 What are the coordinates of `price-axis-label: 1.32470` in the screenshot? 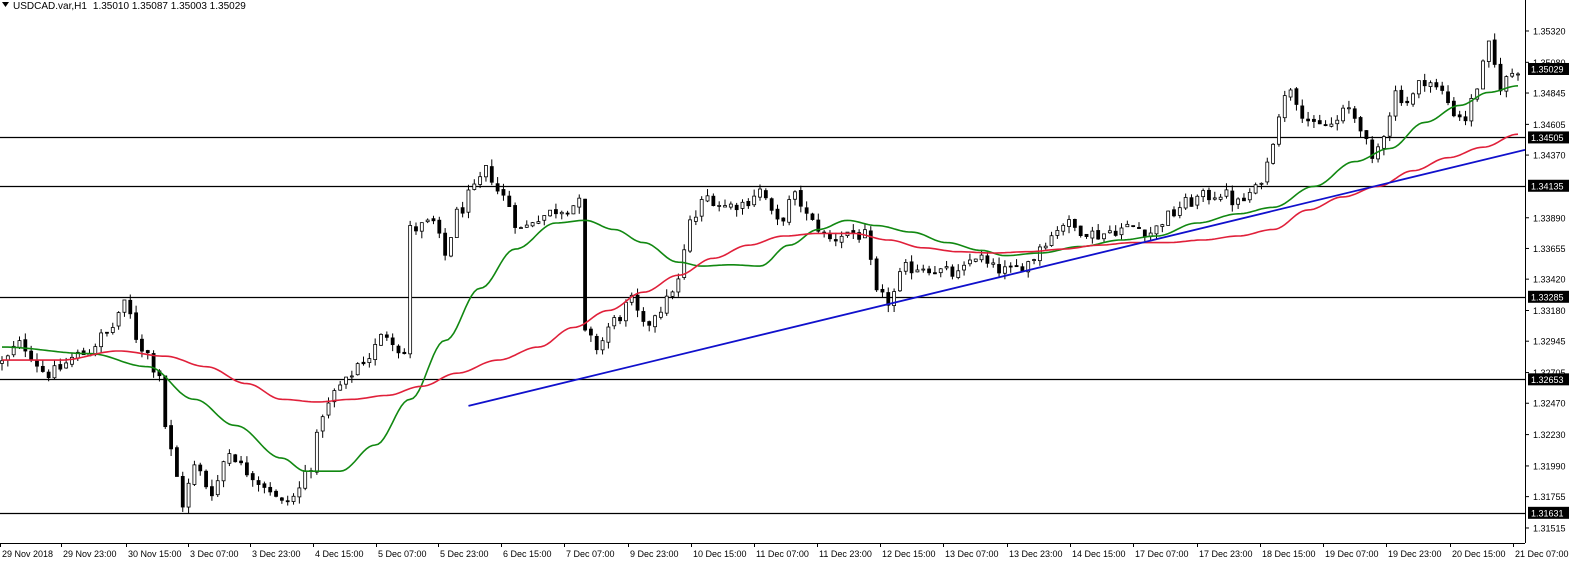 It's located at (1549, 404).